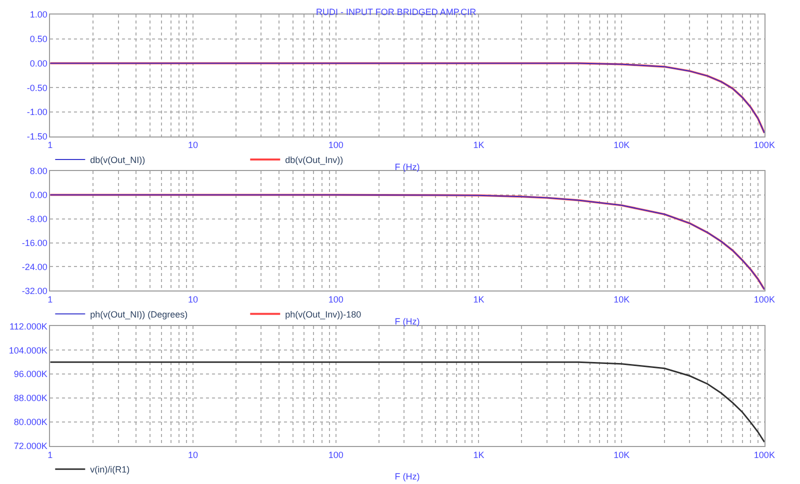  I want to click on y-tick-label: -8.00, so click(37, 219).